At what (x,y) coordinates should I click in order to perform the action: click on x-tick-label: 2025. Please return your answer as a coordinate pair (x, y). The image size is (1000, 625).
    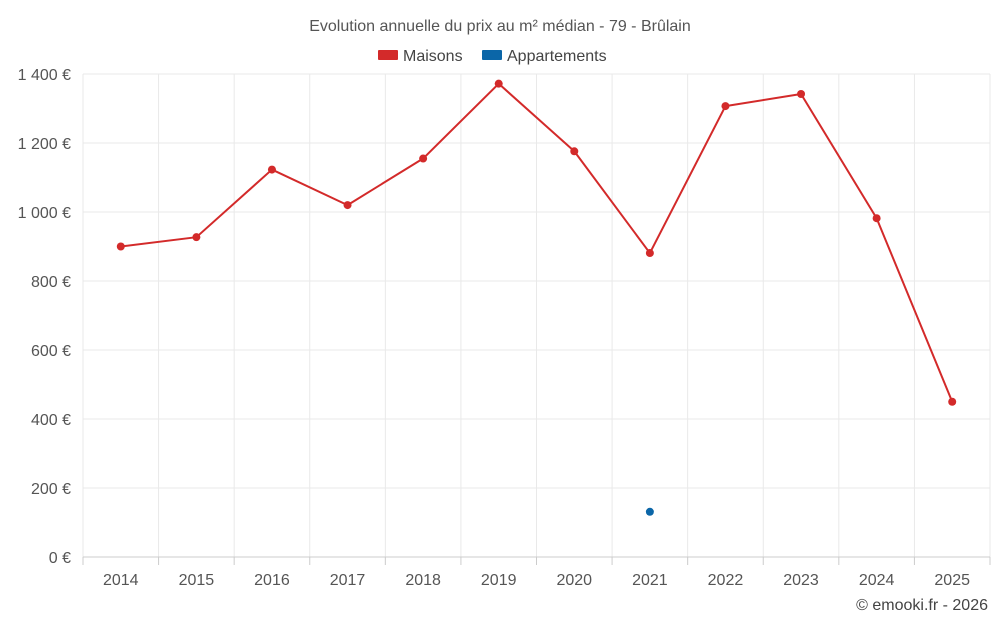
    Looking at the image, I should click on (952, 580).